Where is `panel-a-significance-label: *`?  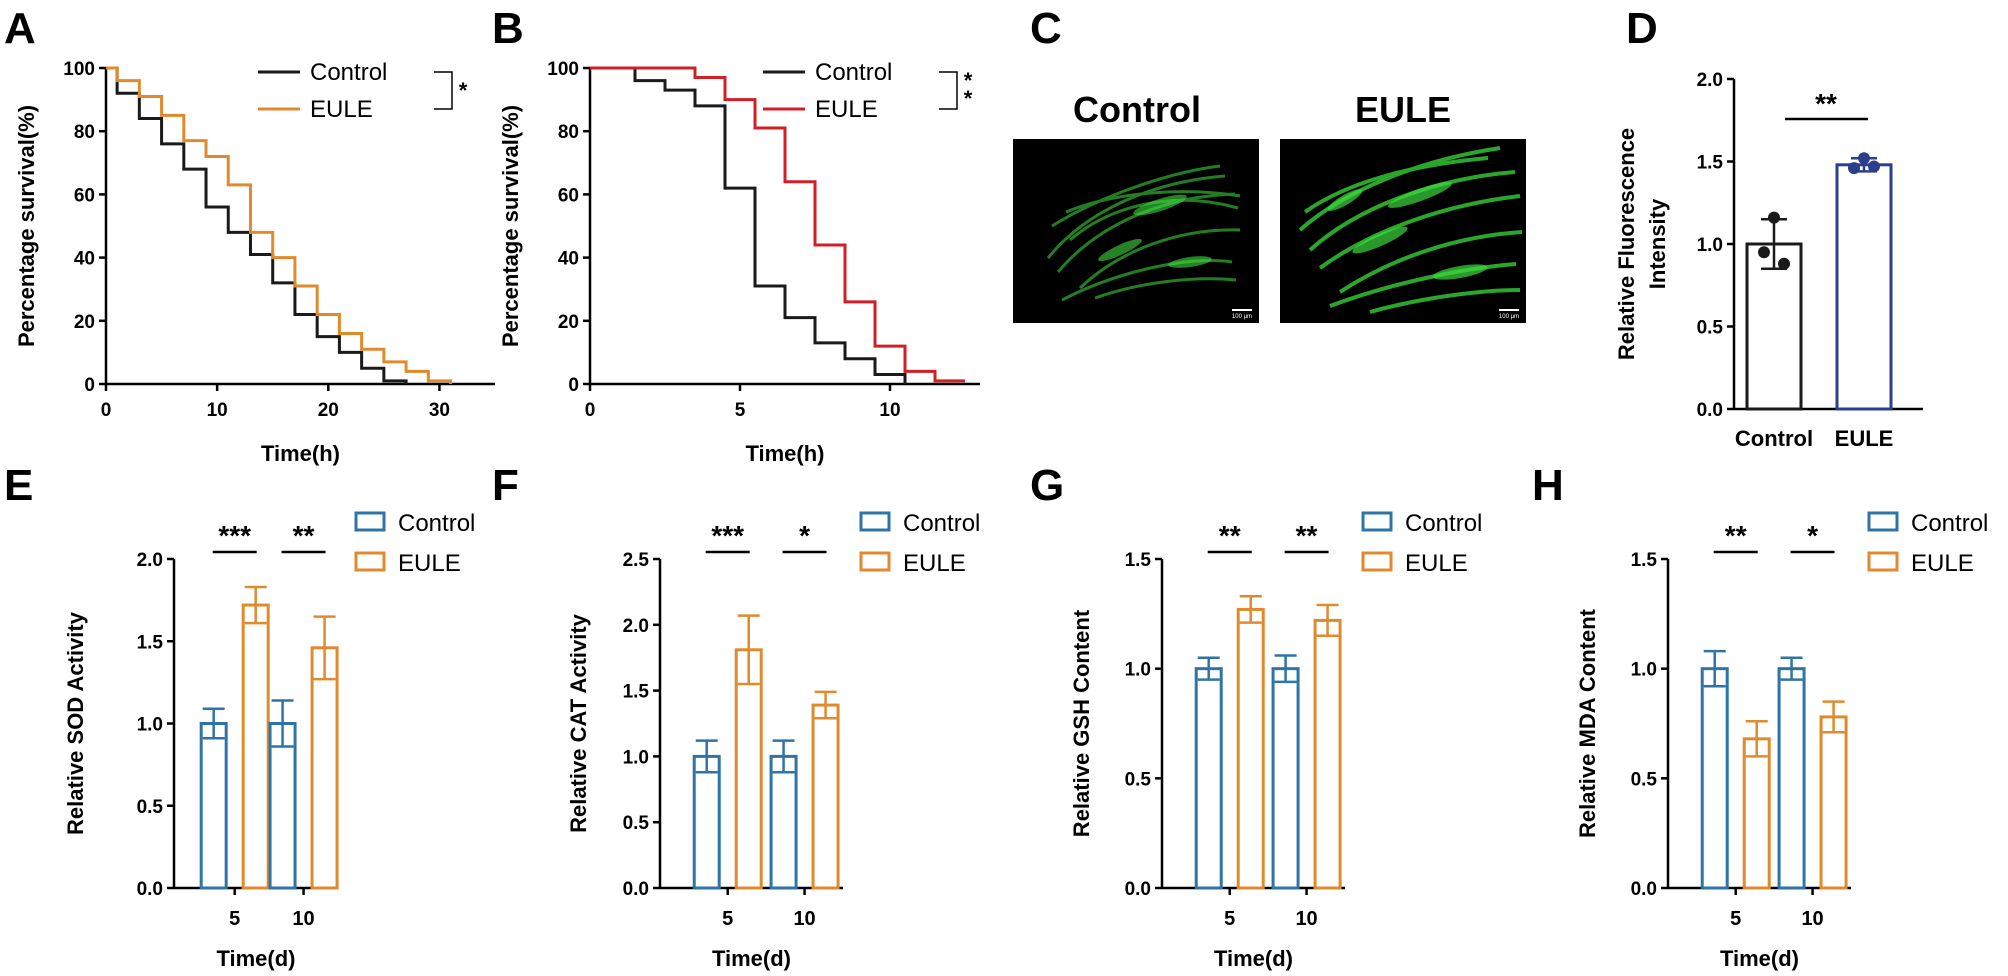 panel-a-significance-label: * is located at coordinates (463, 90).